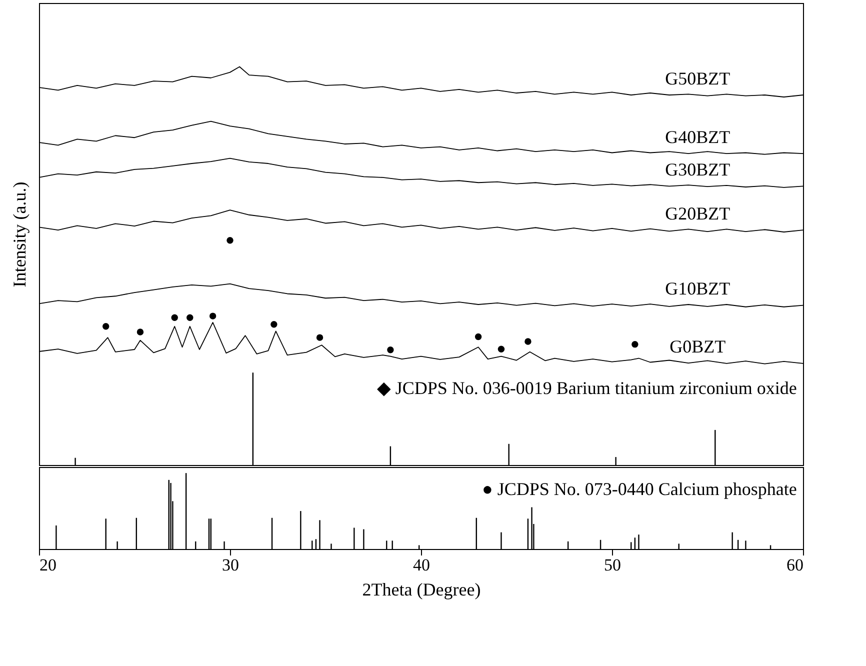 The width and height of the screenshot is (866, 666). What do you see at coordinates (639, 488) in the screenshot?
I see `annotation: ● JCDPS No. 073-0440 Calcium phosphate` at bounding box center [639, 488].